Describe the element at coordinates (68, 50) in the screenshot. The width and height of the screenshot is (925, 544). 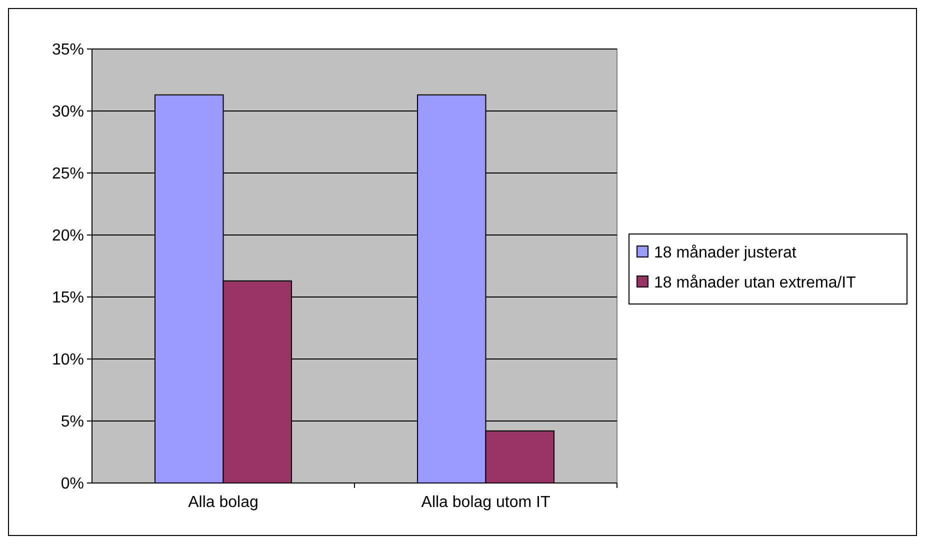
I see `y-tick-label: 35%` at that location.